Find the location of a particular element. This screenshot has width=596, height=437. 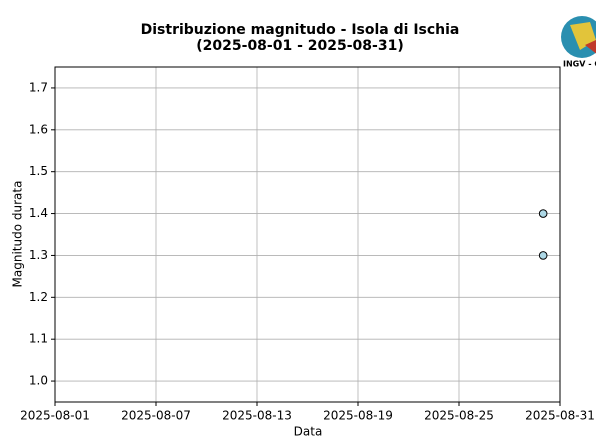

x-axis-label: Data is located at coordinates (308, 431).